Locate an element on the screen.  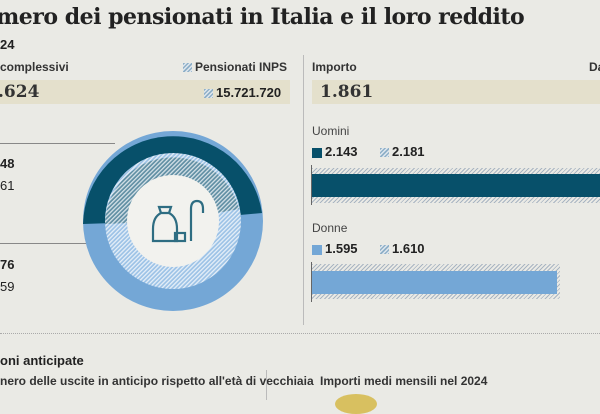
inps-label: Pensionati INPS is located at coordinates (235, 67).